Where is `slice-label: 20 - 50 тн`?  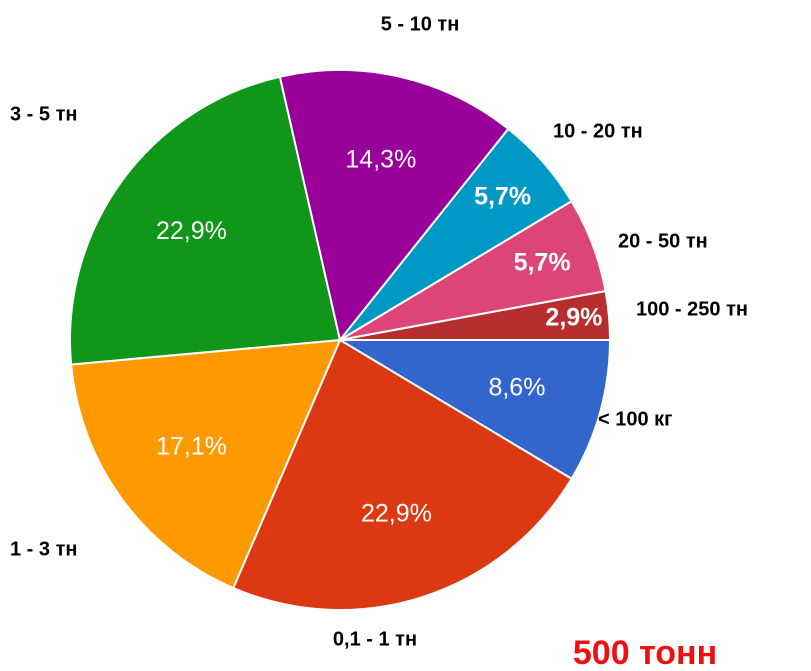
slice-label: 20 - 50 тн is located at coordinates (663, 241).